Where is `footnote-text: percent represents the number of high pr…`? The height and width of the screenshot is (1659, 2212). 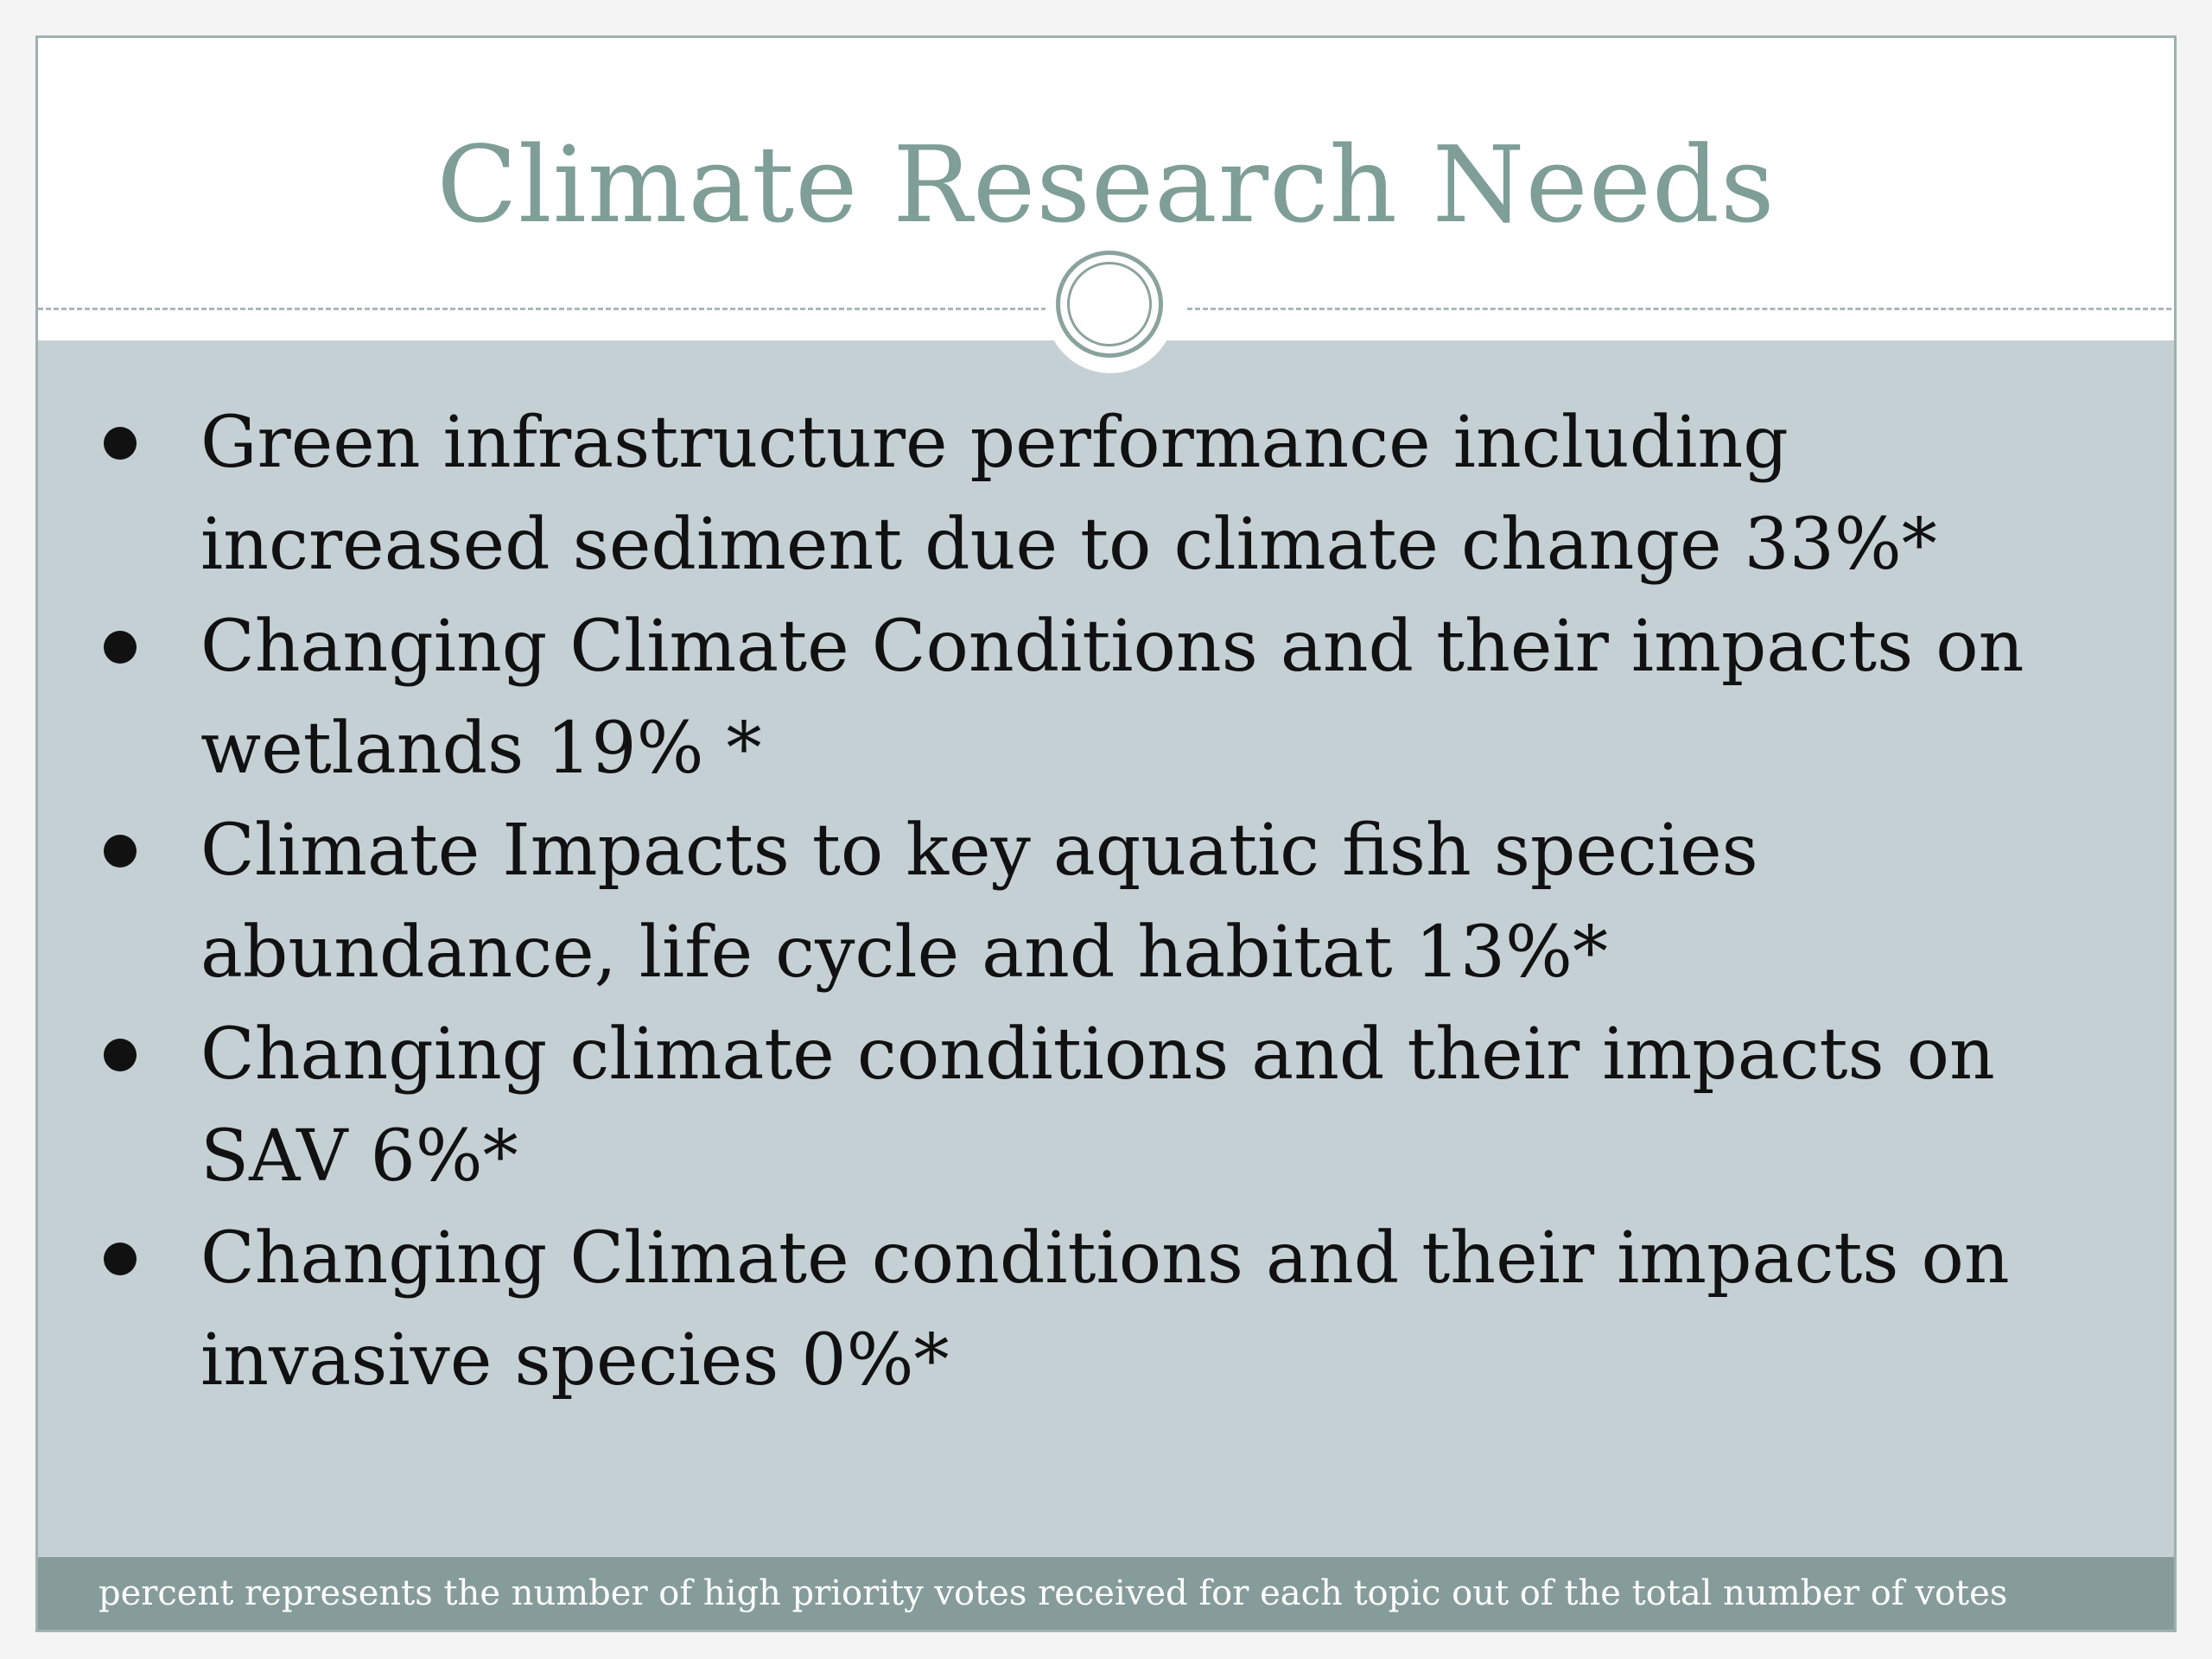 footnote-text: percent represents the number of high pr… is located at coordinates (1053, 1593).